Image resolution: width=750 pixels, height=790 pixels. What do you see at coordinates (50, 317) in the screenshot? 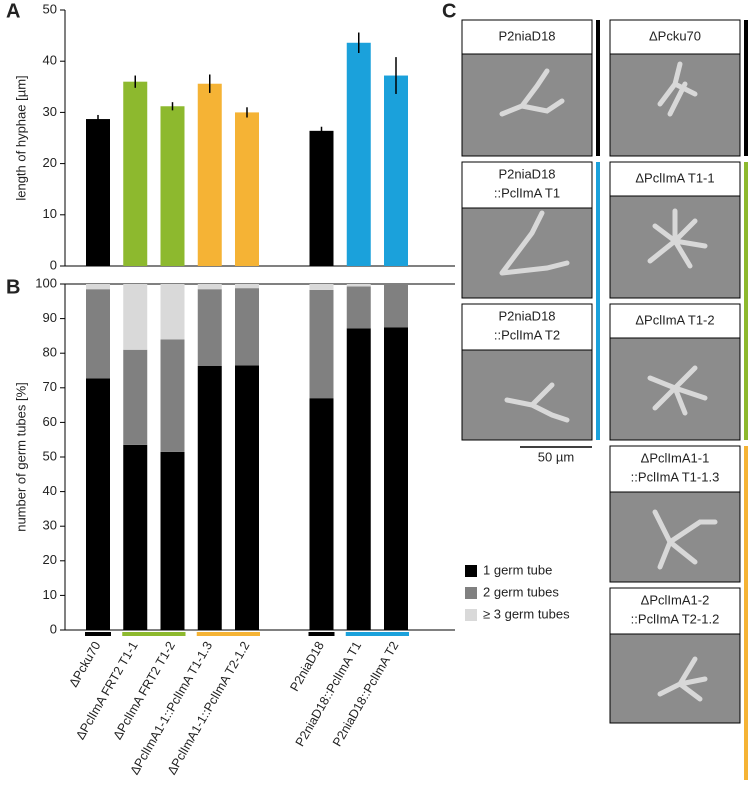
I see `y-tick-label: 90` at bounding box center [50, 317].